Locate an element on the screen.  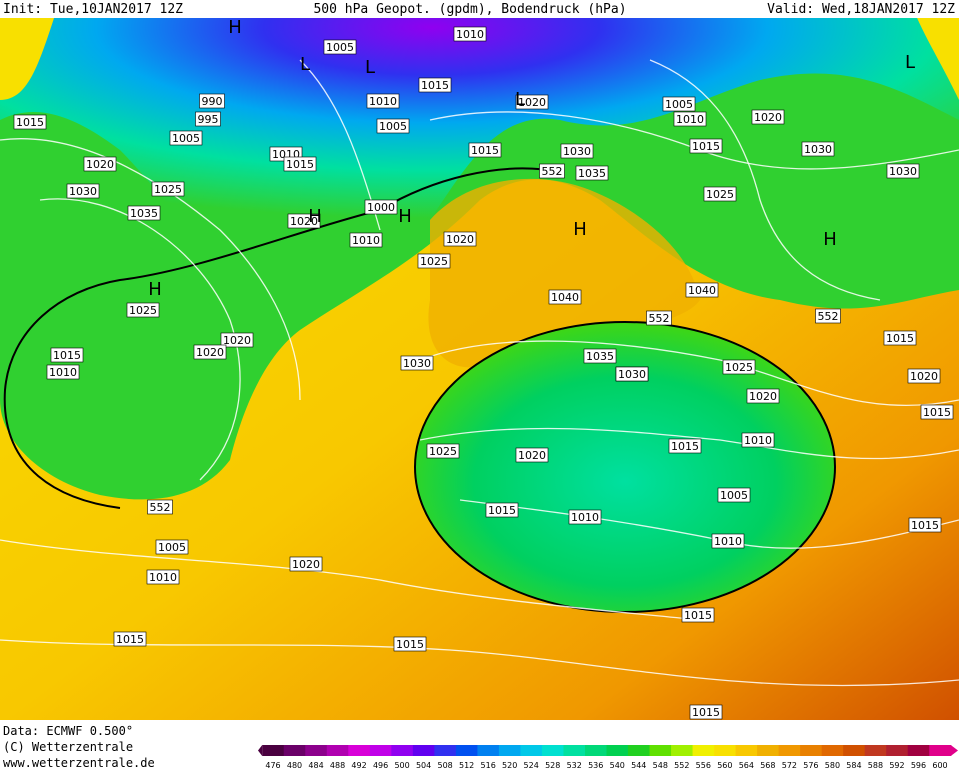
colorbar-tick-label: 484 is located at coordinates (315, 765).